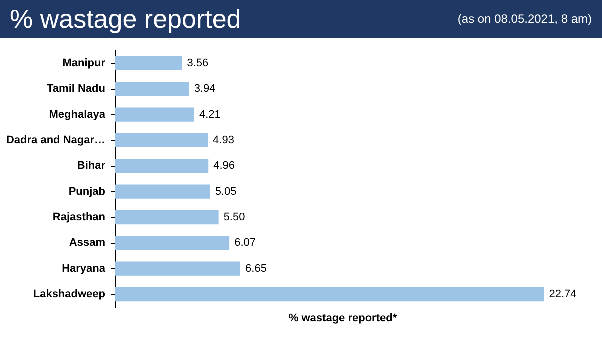  What do you see at coordinates (223, 140) in the screenshot?
I see `data-label: 4.93` at bounding box center [223, 140].